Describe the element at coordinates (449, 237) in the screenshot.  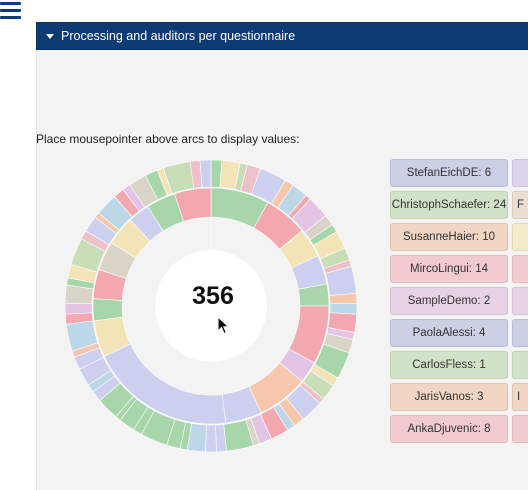
I see `legend-item: SusanneHaier: 10` at that location.